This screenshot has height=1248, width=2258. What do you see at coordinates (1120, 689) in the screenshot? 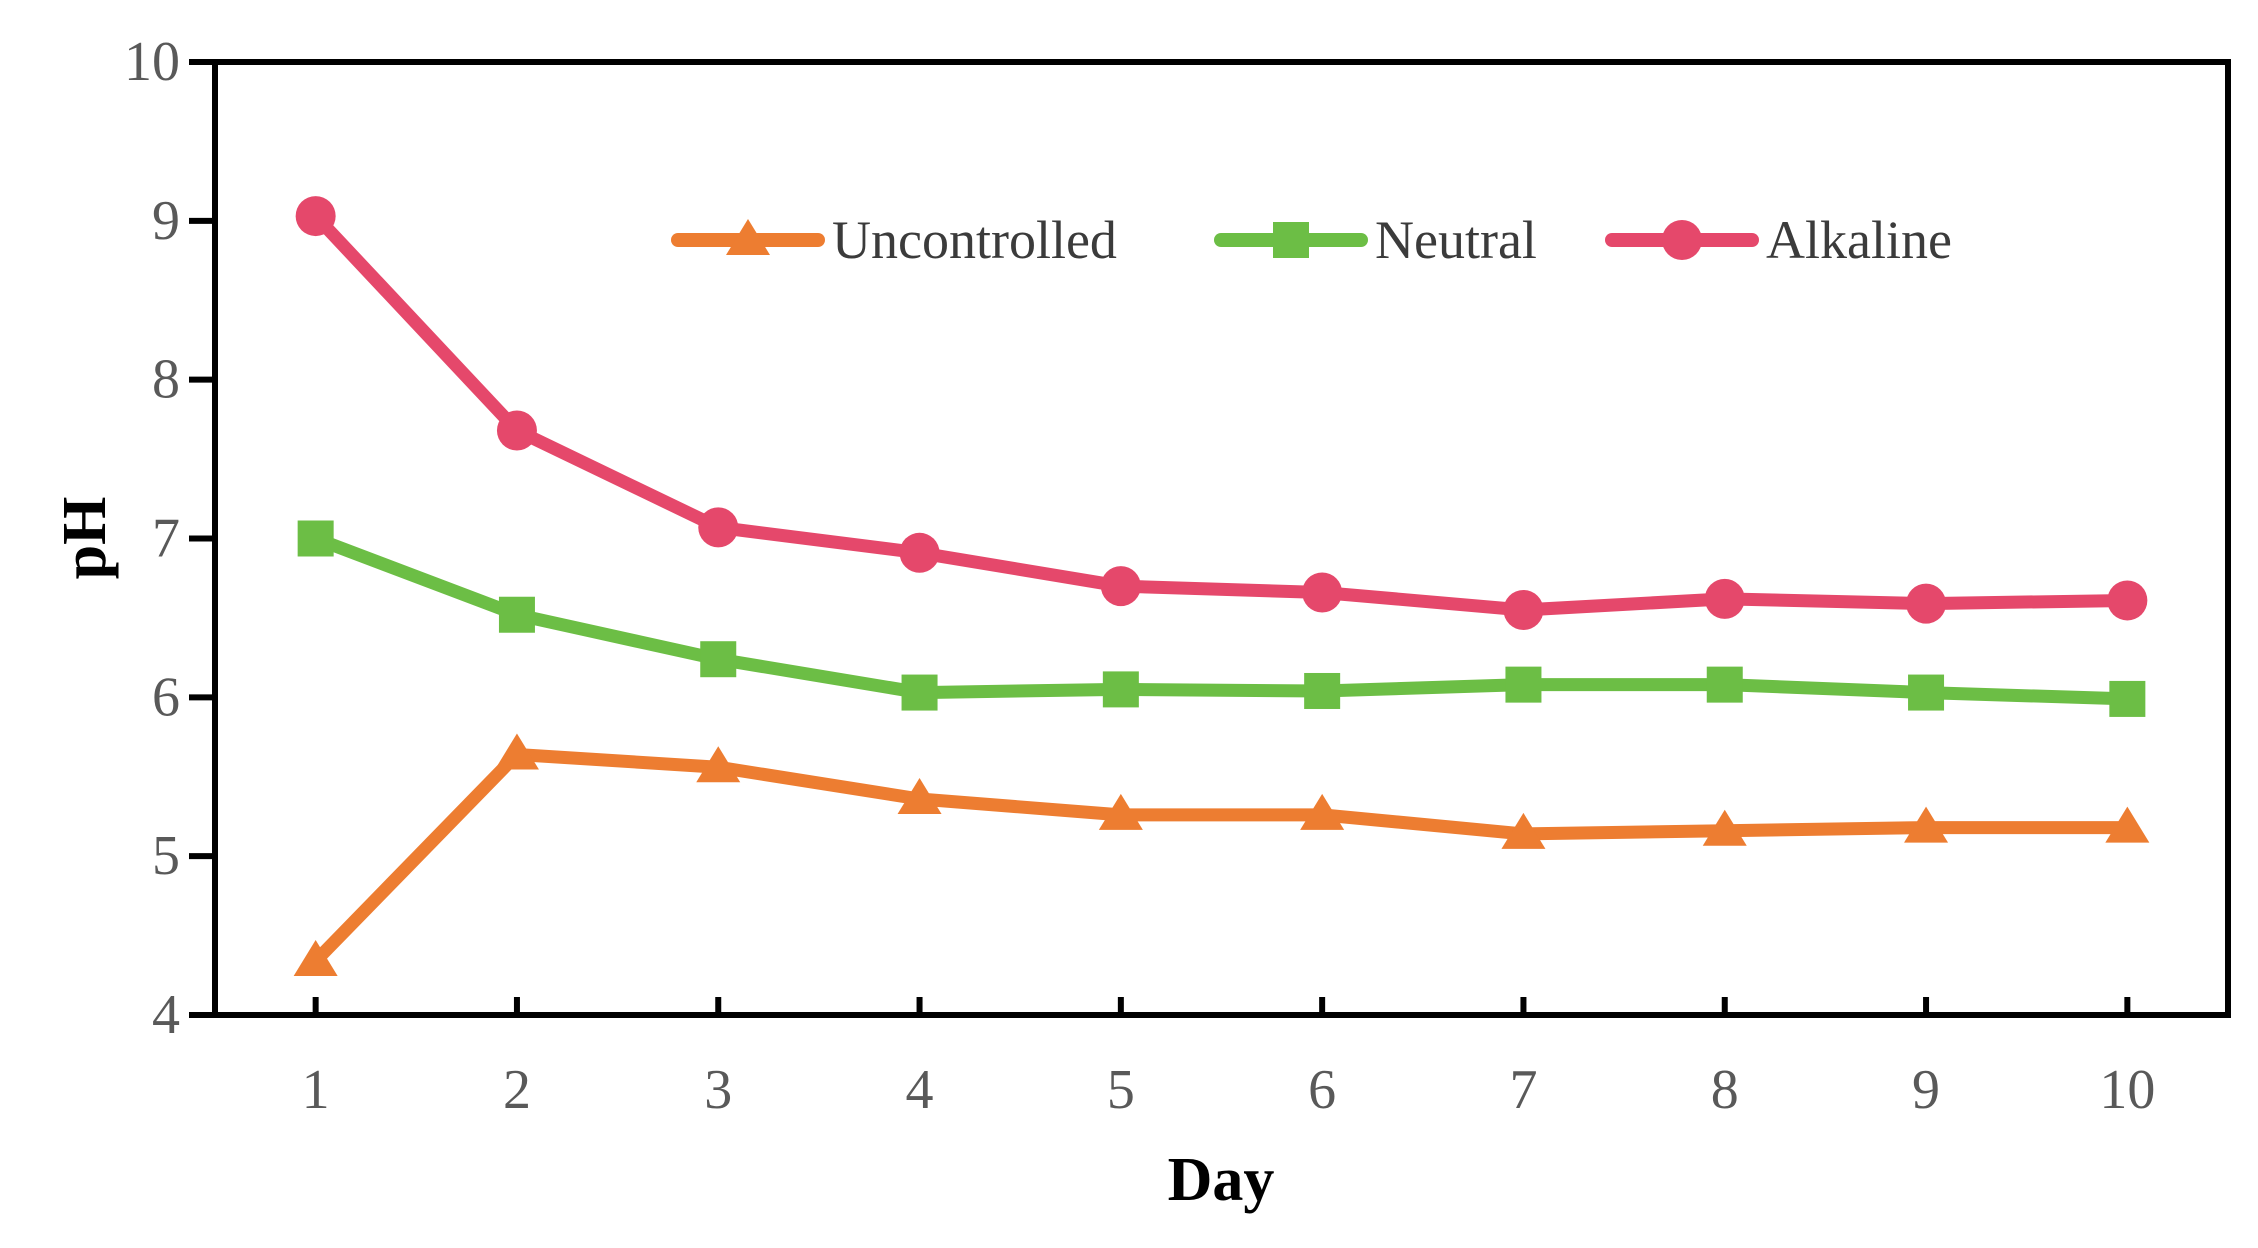
I see `marker-neutral-day5` at bounding box center [1120, 689].